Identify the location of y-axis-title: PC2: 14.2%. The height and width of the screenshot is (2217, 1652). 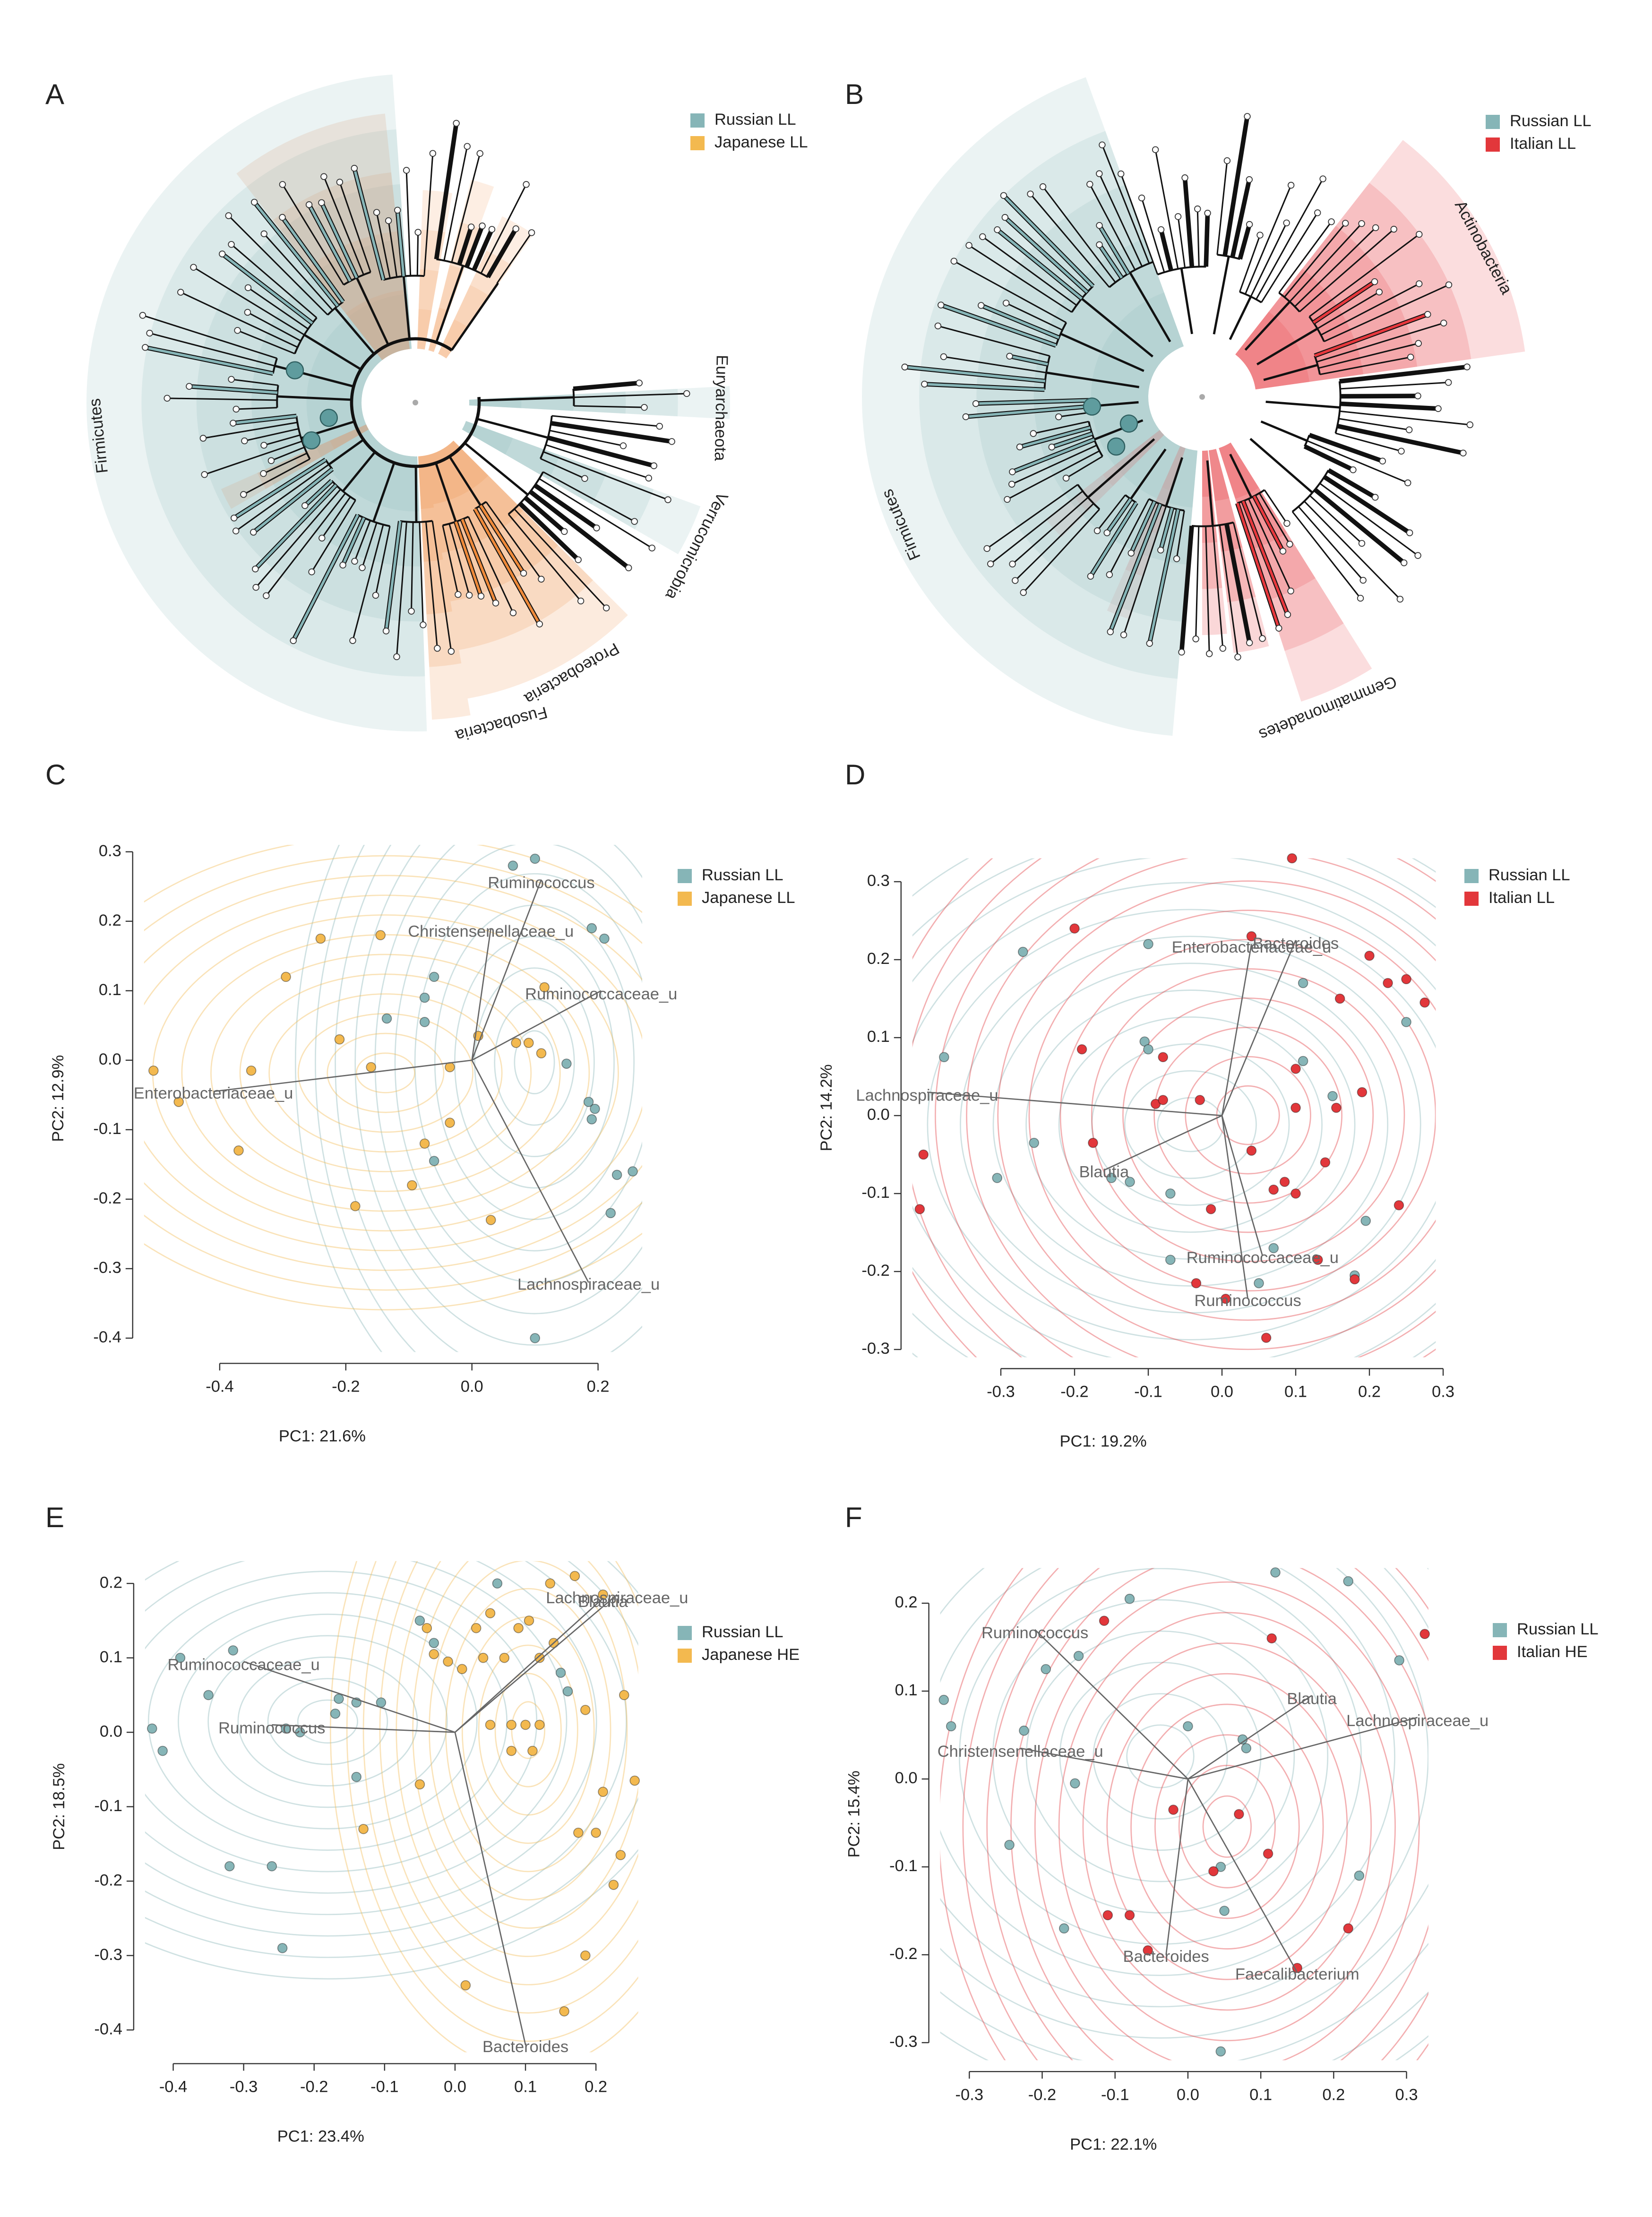
(826, 1107).